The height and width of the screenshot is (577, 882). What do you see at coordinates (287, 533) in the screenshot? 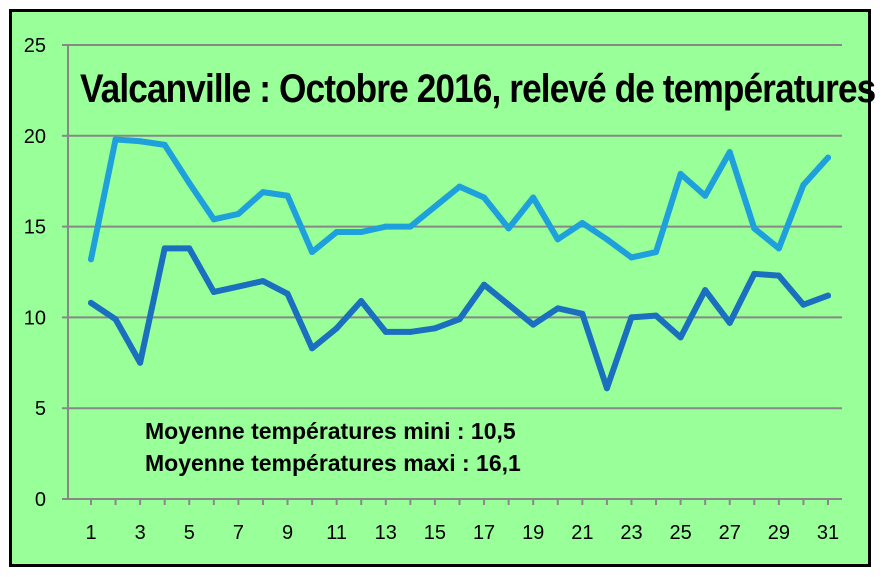
I see `x-tick-label: 9` at bounding box center [287, 533].